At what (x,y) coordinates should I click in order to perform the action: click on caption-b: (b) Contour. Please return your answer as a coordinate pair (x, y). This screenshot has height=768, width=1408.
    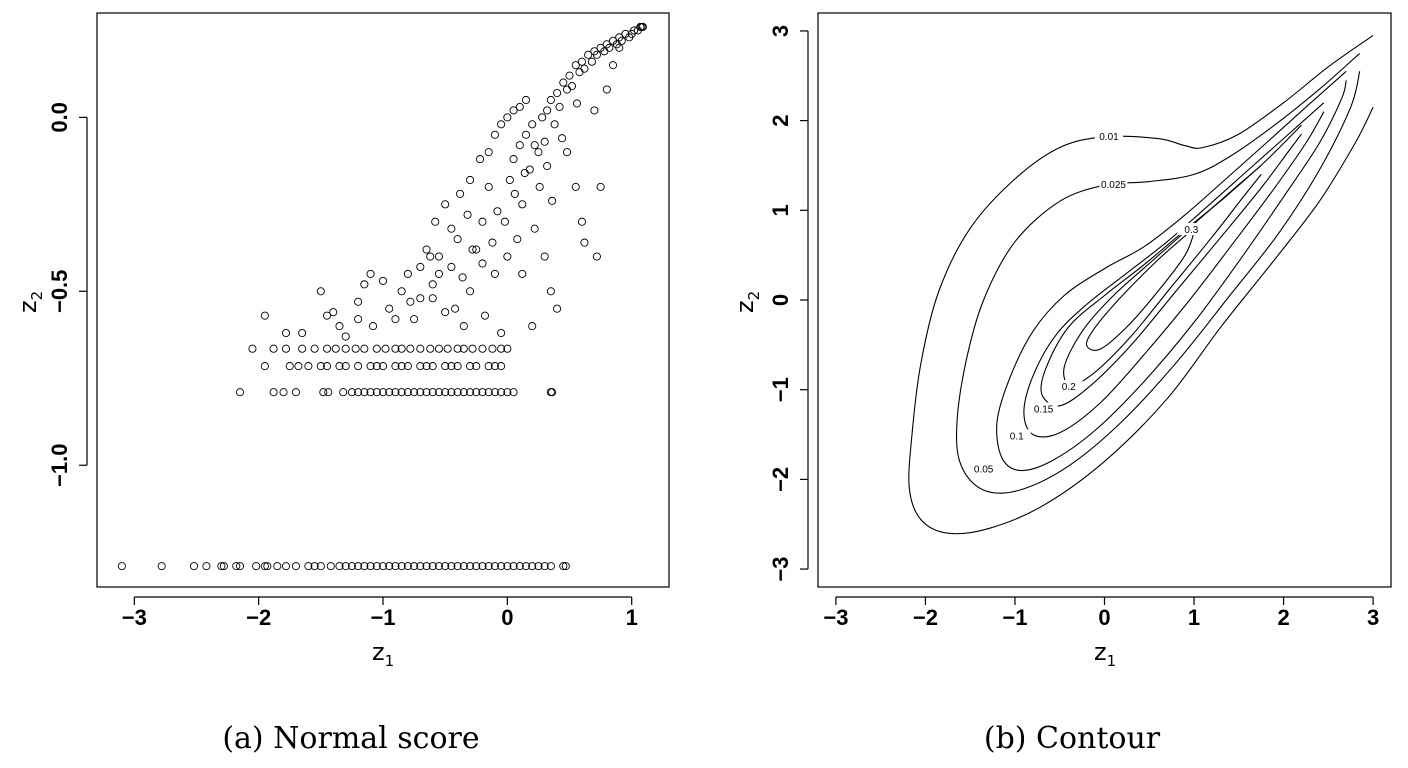
    Looking at the image, I should click on (1072, 738).